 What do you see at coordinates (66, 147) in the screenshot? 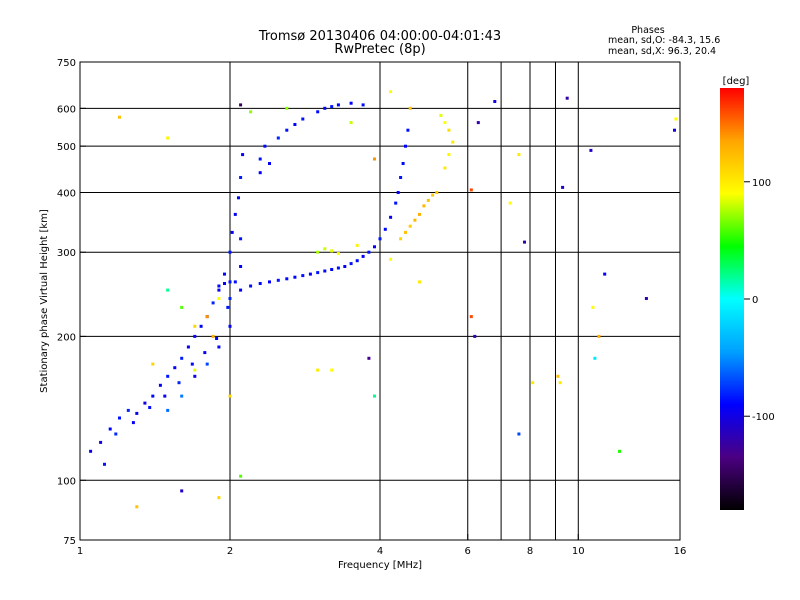
I see `y-tick-label: 500` at bounding box center [66, 147].